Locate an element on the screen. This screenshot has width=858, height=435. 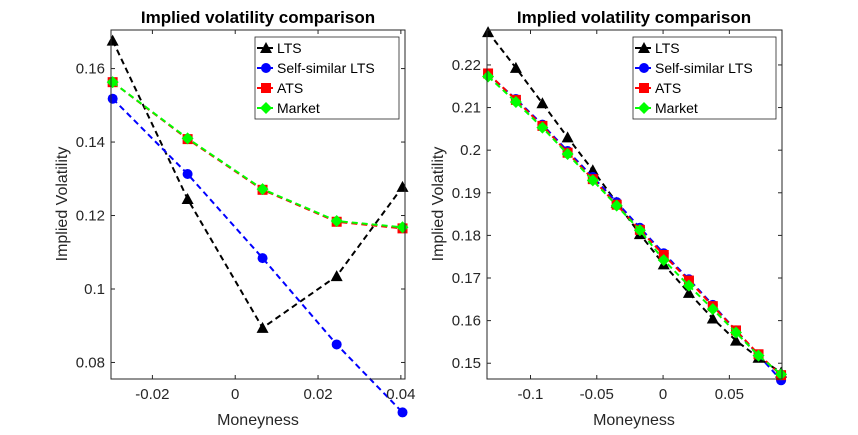
right-x-tick-label: 0 is located at coordinates (663, 394).